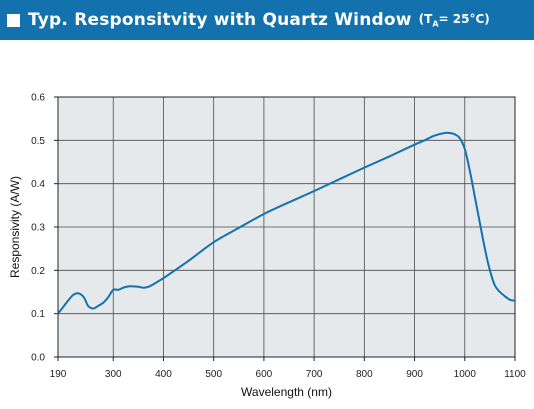 The image size is (534, 409). Describe the element at coordinates (13, 20) in the screenshot. I see `square-bullet-icon` at that location.